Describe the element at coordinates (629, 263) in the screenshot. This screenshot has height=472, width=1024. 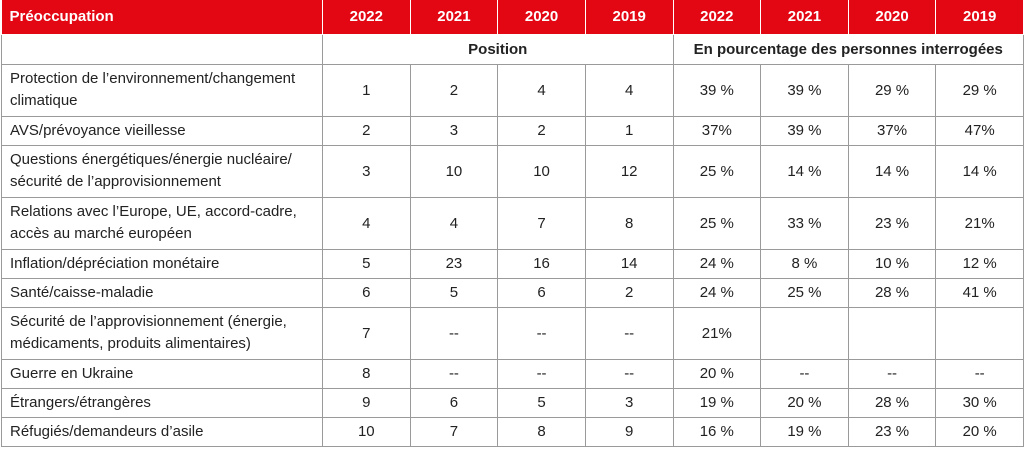
I see `rank-cell: 14` at that location.